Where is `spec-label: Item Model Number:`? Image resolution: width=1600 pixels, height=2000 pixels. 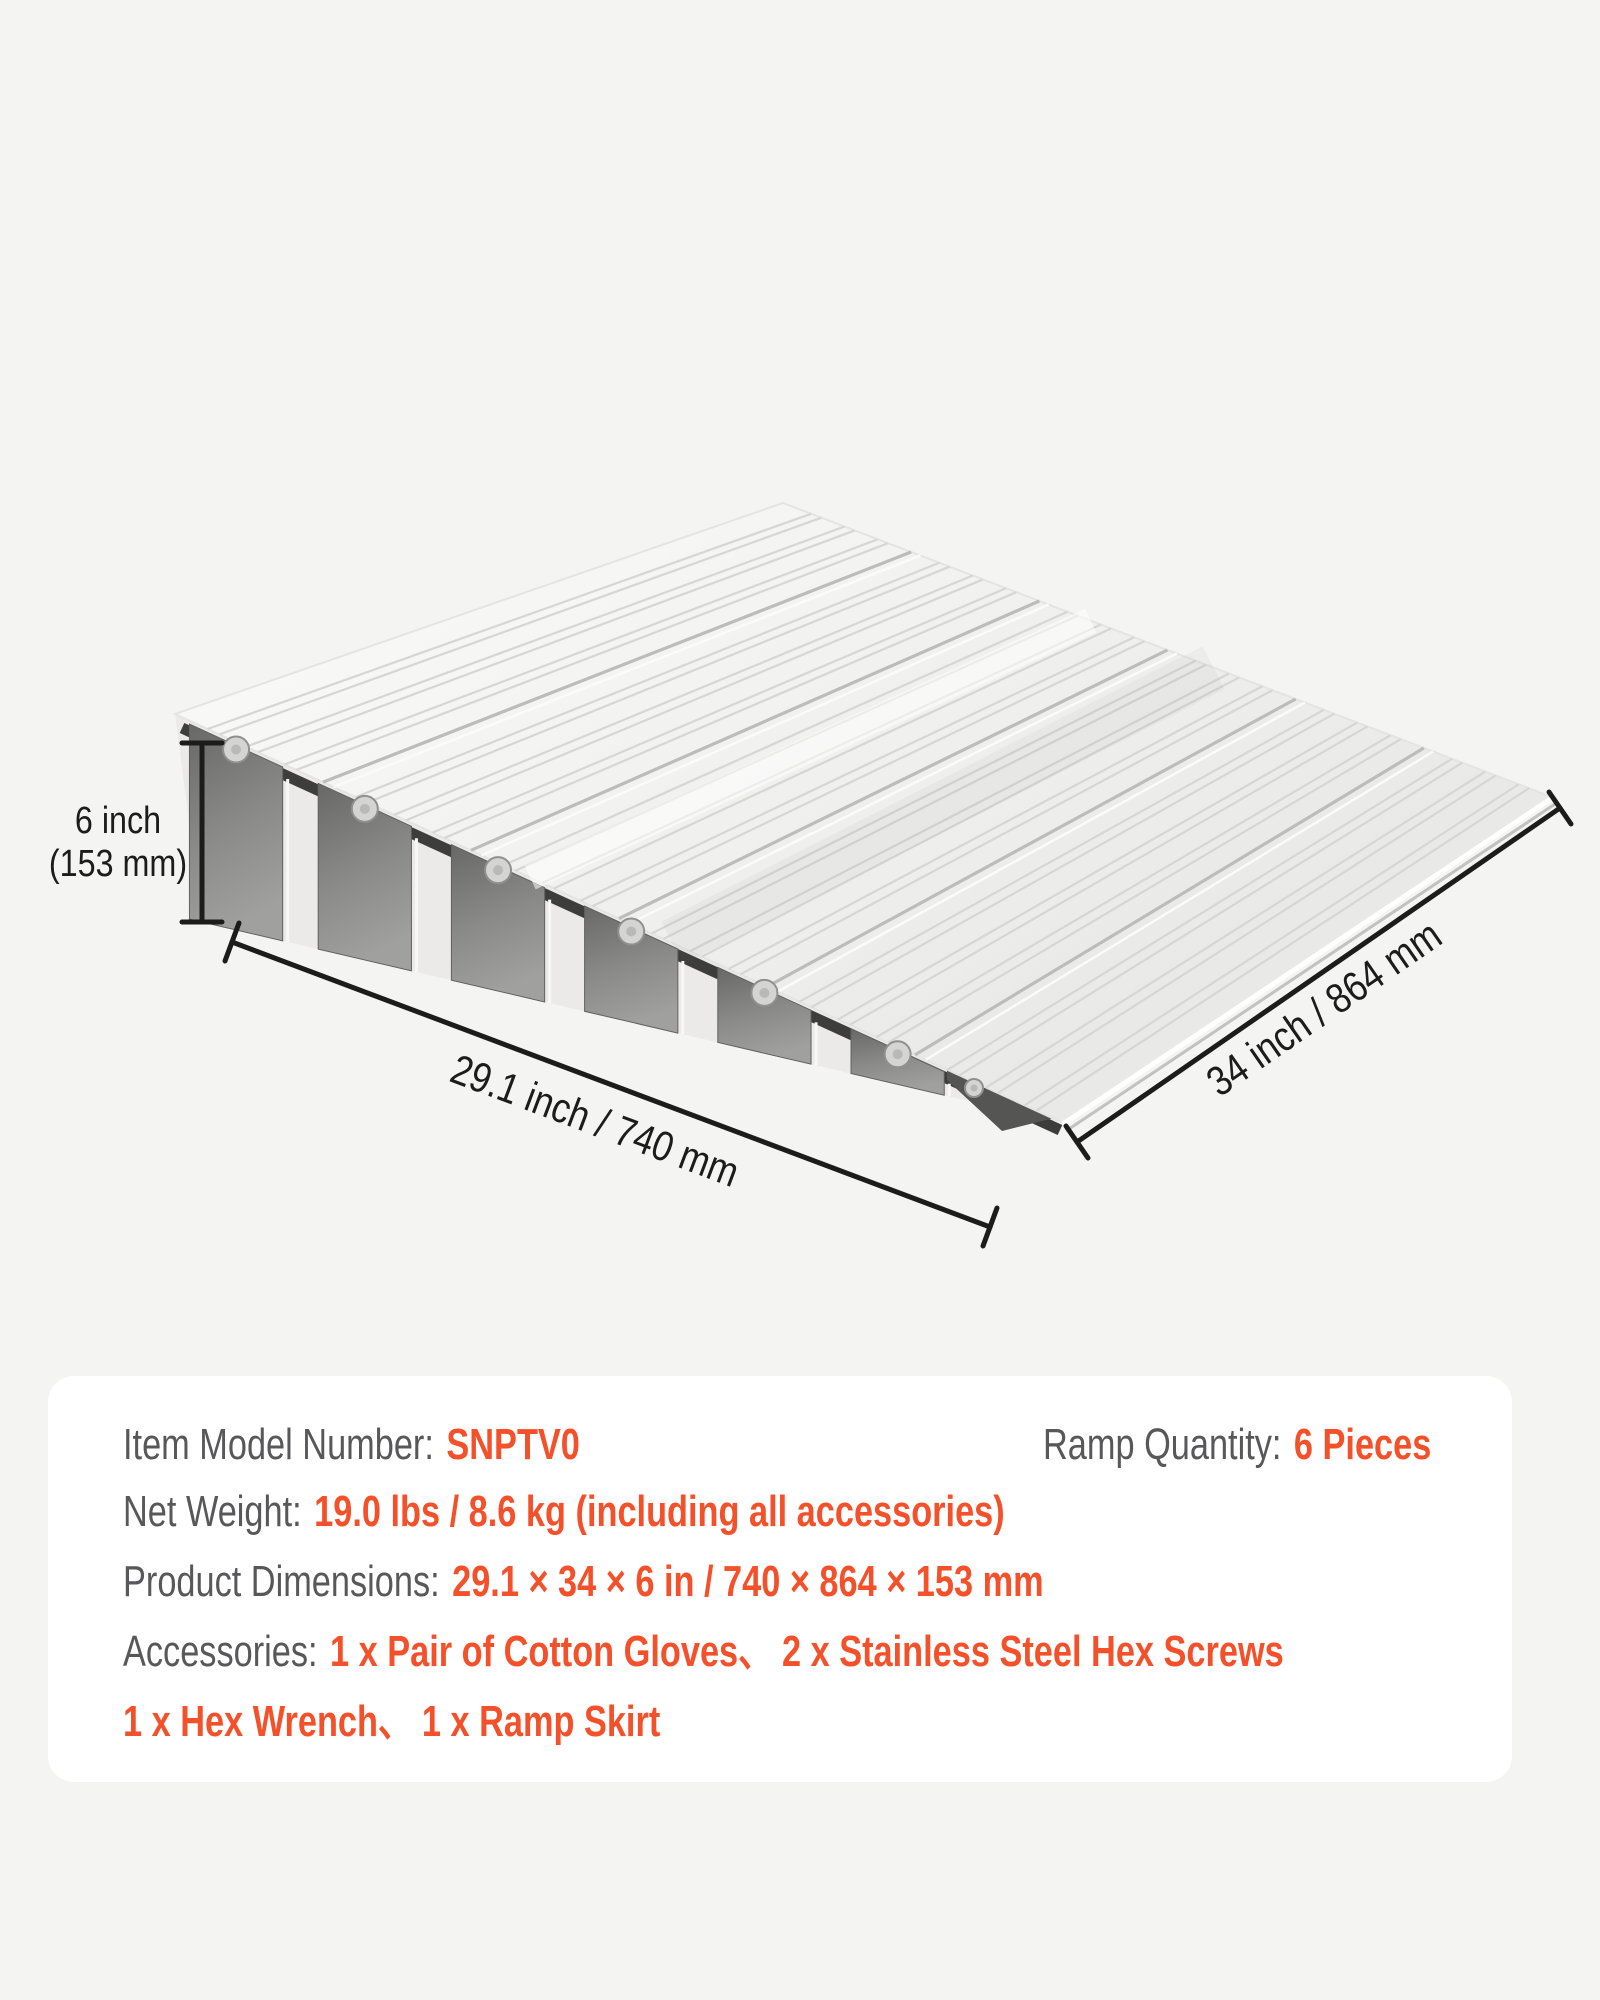 spec-label: Item Model Number: is located at coordinates (278, 1444).